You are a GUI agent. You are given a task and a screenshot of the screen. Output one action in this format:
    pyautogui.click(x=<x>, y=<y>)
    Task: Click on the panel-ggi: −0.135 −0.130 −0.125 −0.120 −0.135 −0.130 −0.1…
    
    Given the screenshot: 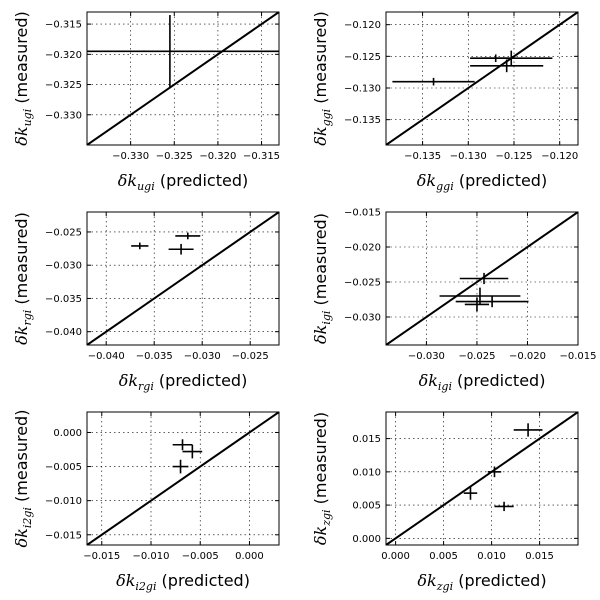 What is the action you would take?
    pyautogui.click(x=445, y=102)
    